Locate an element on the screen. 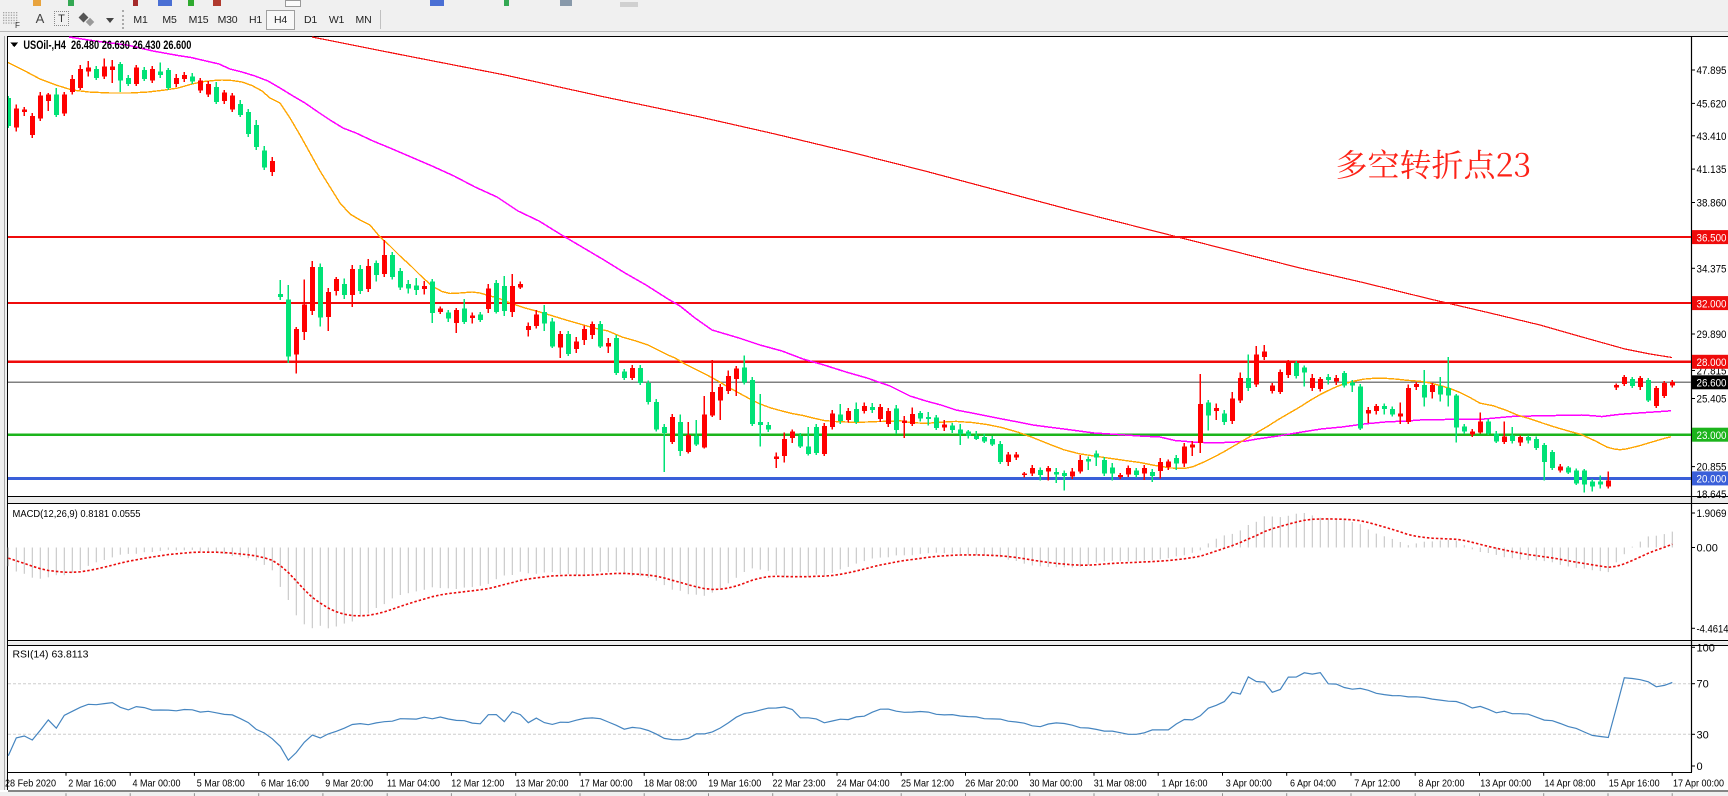  svg-text: 12 Mar 12:00 is located at coordinates (477, 784).